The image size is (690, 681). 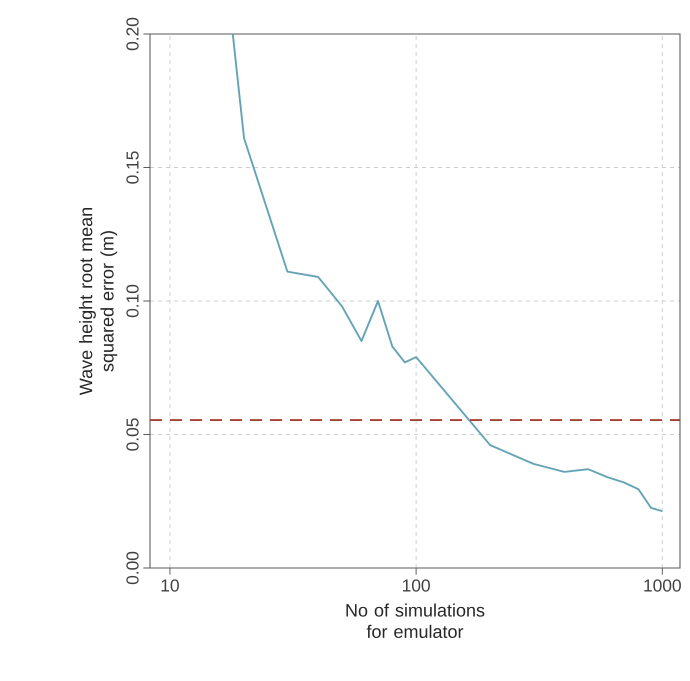 What do you see at coordinates (662, 585) in the screenshot?
I see `x-tick-label: 1000` at bounding box center [662, 585].